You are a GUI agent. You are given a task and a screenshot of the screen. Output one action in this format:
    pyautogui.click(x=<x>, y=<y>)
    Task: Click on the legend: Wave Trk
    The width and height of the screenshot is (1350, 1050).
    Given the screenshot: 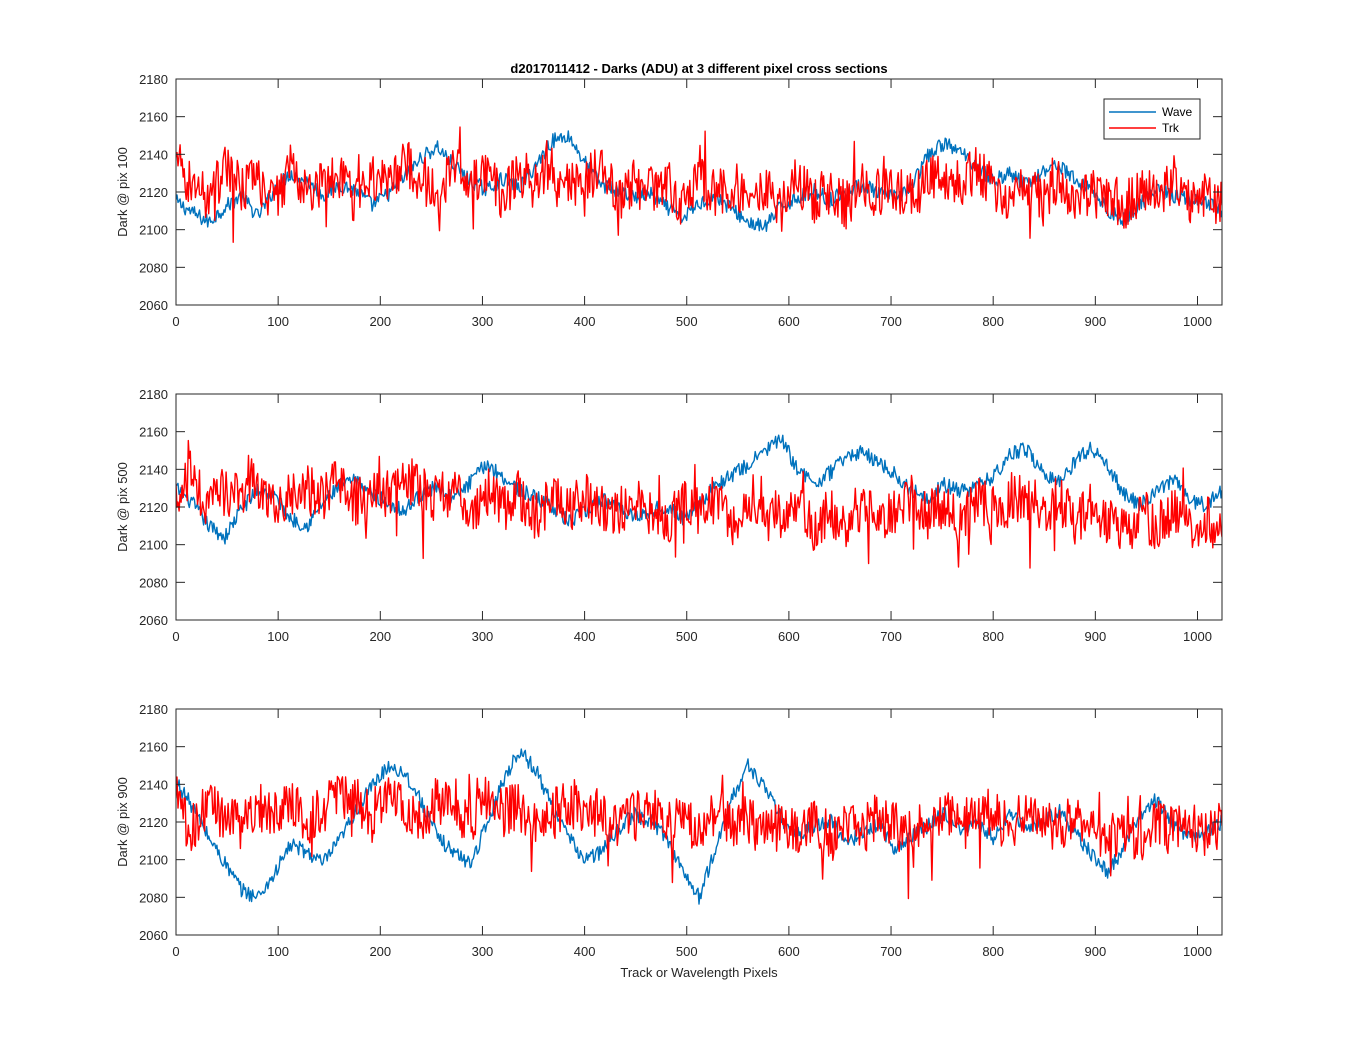 What is the action you would take?
    pyautogui.click(x=1152, y=119)
    